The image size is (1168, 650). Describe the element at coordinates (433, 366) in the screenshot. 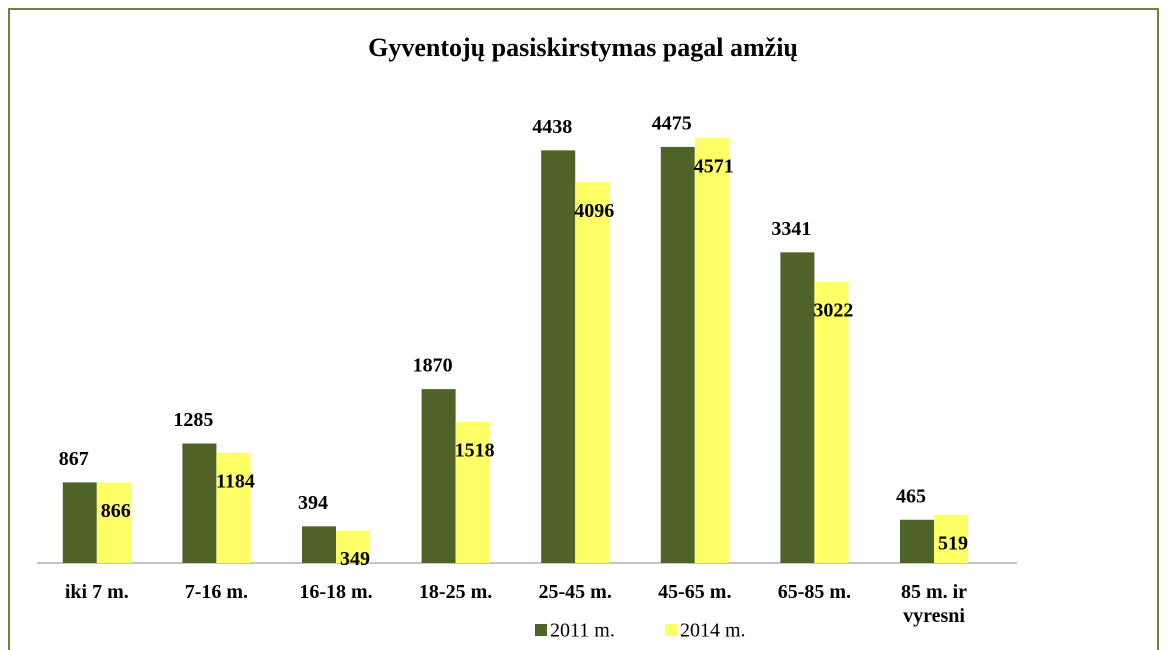

I see `data-label: 1870` at that location.